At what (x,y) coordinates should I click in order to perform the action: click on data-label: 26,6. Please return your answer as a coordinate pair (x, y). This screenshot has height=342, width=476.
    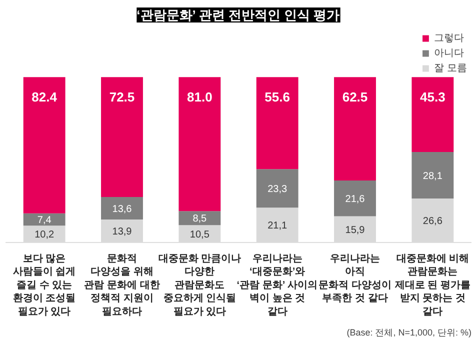
    Looking at the image, I should click on (432, 222).